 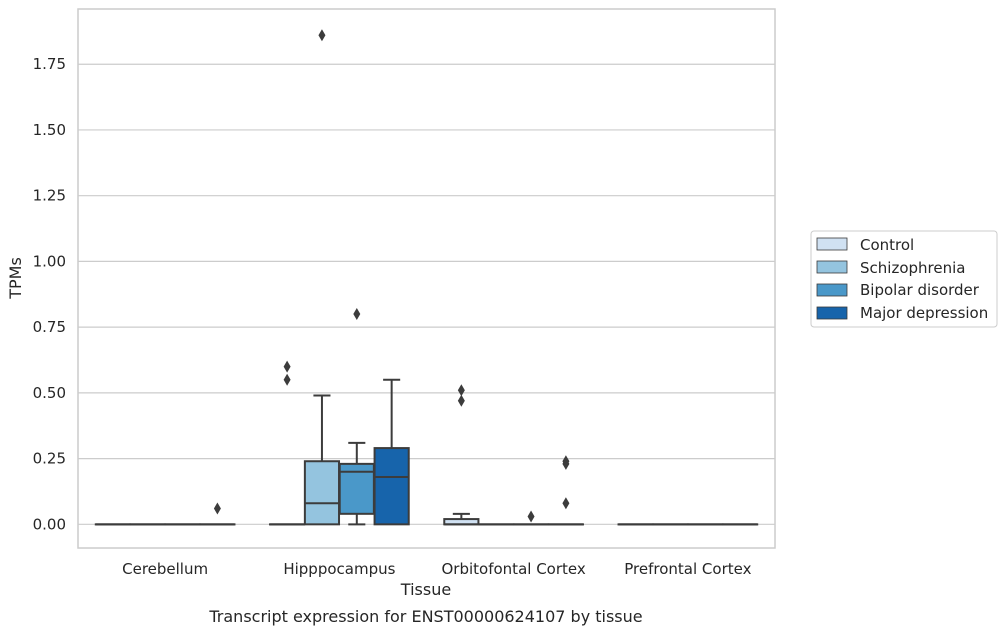 What do you see at coordinates (49, 524) in the screenshot?
I see `y-tick-label: 0.00` at bounding box center [49, 524].